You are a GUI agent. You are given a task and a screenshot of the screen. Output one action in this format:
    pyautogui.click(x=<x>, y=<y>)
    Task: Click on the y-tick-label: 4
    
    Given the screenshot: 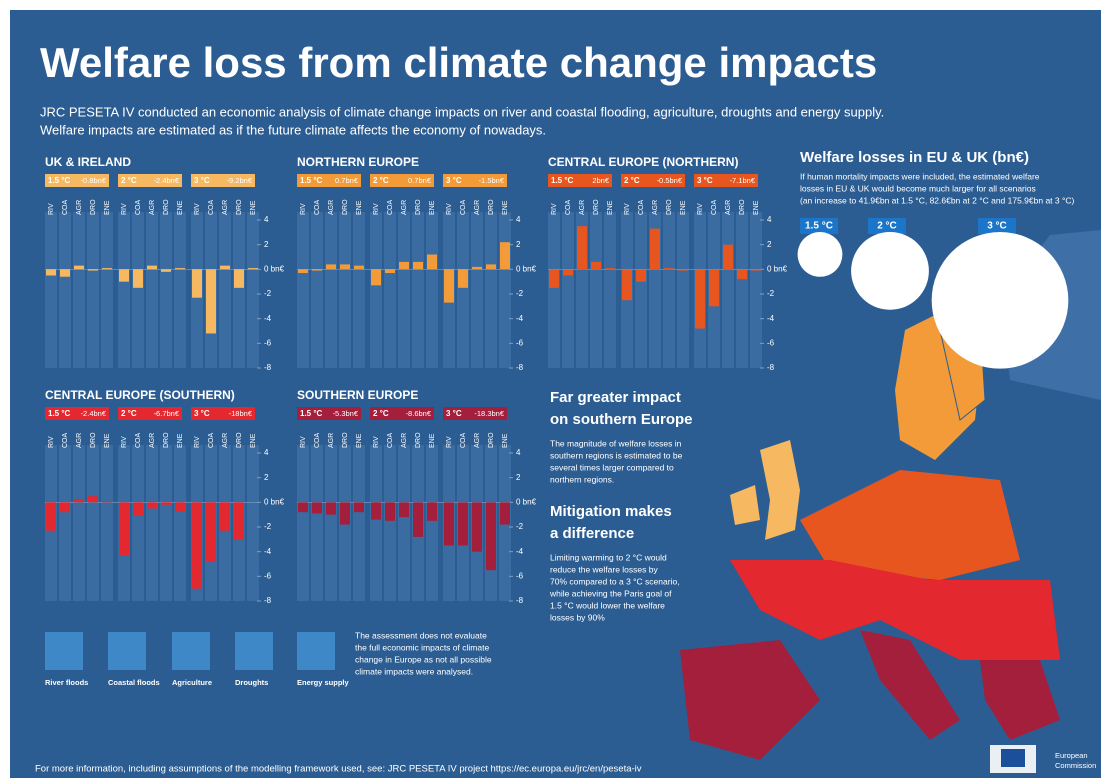 What is the action you would take?
    pyautogui.click(x=266, y=452)
    